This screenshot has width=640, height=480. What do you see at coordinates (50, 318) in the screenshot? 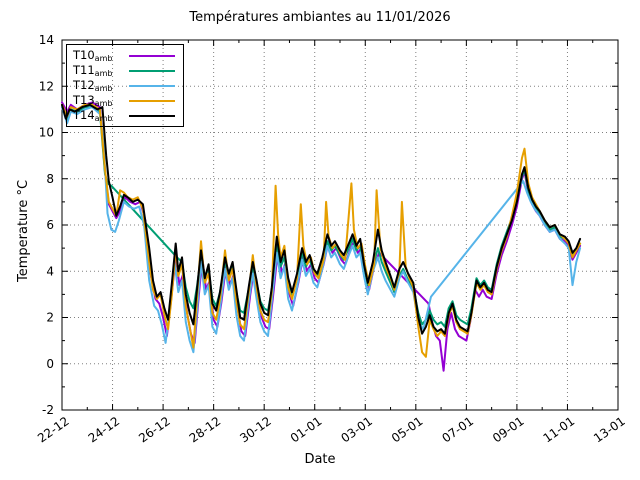
I see `y-tick-label: 2` at bounding box center [50, 318].